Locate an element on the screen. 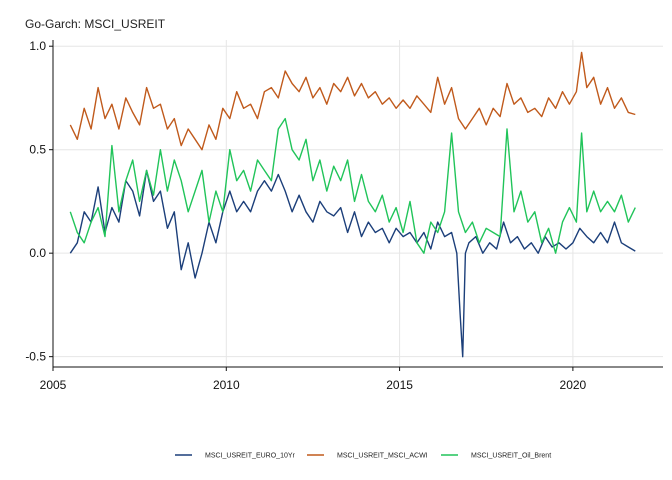  y-tick-label: 0.5 is located at coordinates (37, 150).